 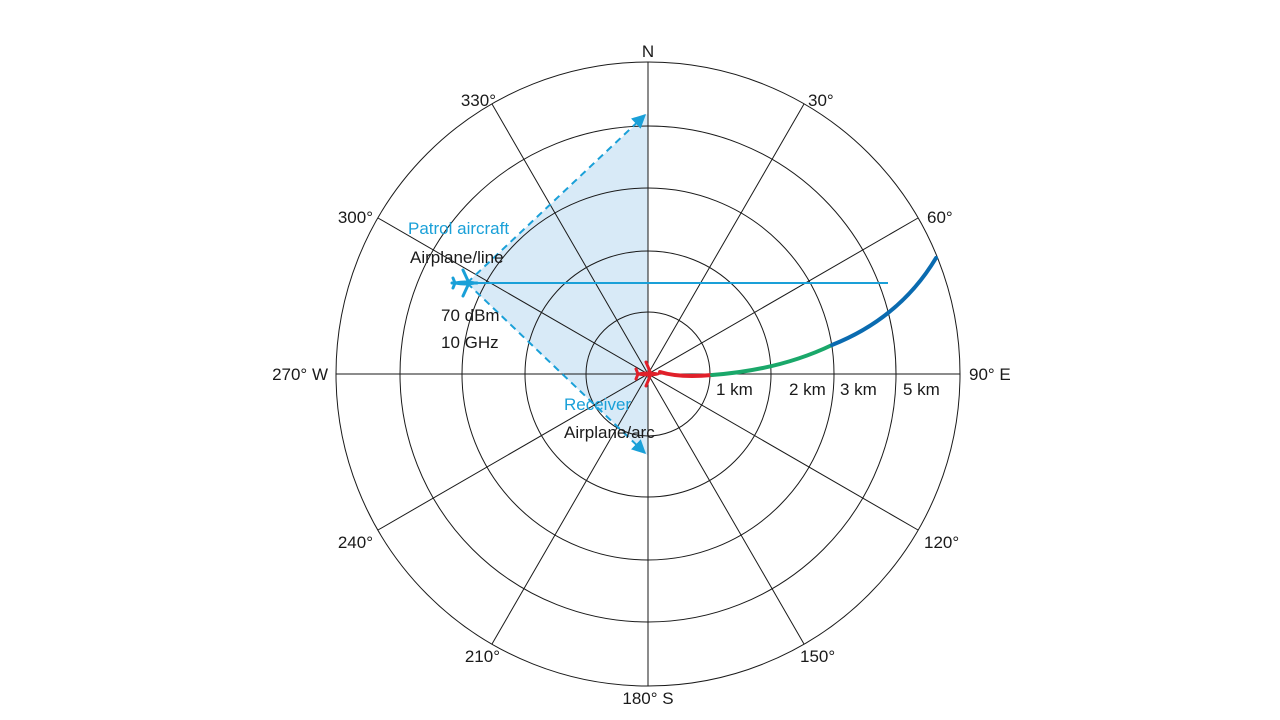 What do you see at coordinates (817, 656) in the screenshot?
I see `label-150: 150°` at bounding box center [817, 656].